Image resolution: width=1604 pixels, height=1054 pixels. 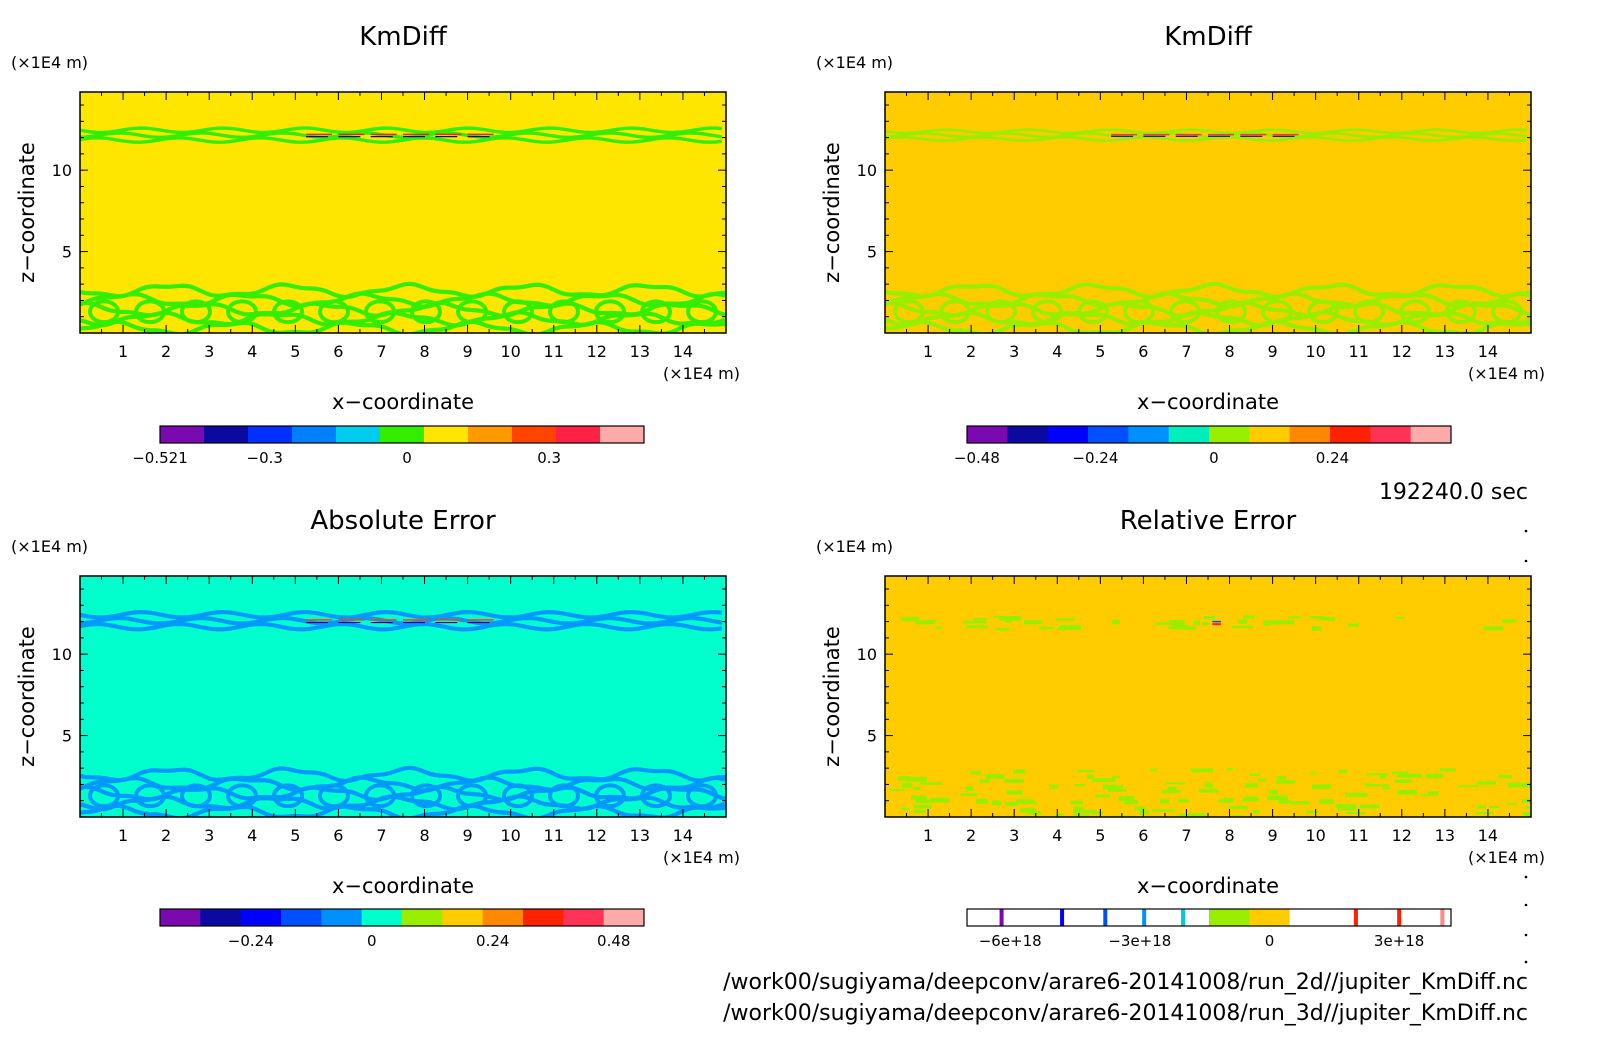 What do you see at coordinates (1359, 835) in the screenshot?
I see `x-tick-label: 11` at bounding box center [1359, 835].